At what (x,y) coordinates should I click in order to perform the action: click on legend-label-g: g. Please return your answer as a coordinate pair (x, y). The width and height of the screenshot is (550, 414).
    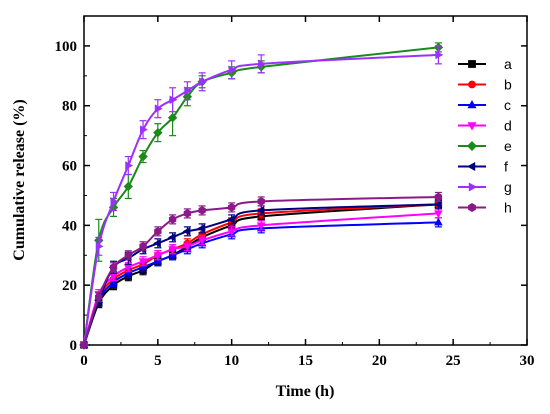
    Looking at the image, I should click on (508, 187).